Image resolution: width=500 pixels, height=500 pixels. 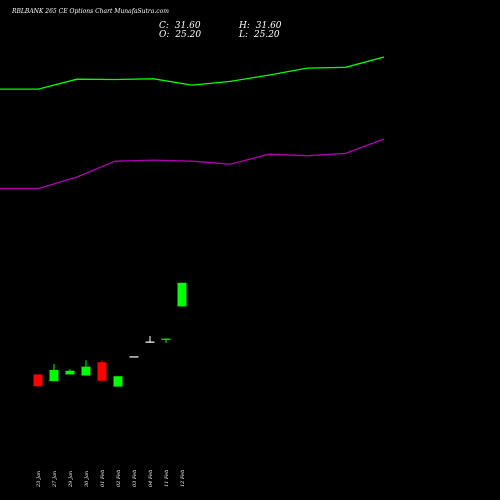 I want to click on x-tick-label: 03 Feb, so click(x=135, y=478).